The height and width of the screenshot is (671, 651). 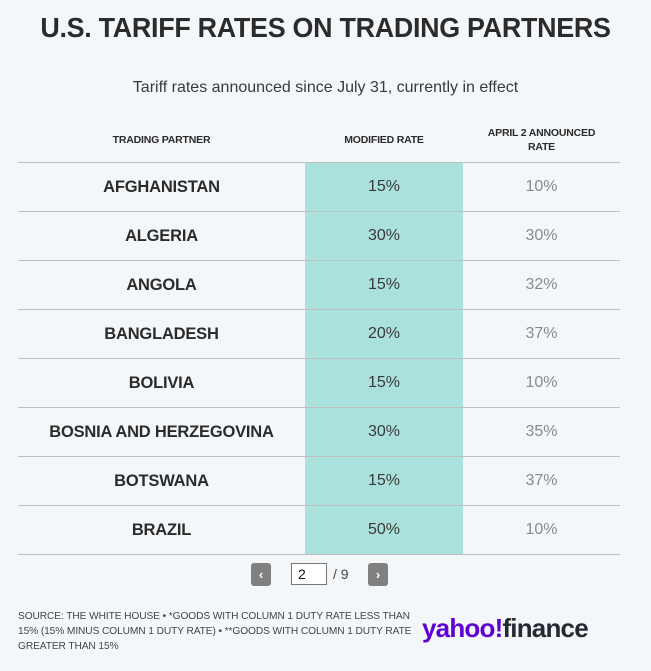 What do you see at coordinates (541, 431) in the screenshot?
I see `april-rate-cell: 35%` at bounding box center [541, 431].